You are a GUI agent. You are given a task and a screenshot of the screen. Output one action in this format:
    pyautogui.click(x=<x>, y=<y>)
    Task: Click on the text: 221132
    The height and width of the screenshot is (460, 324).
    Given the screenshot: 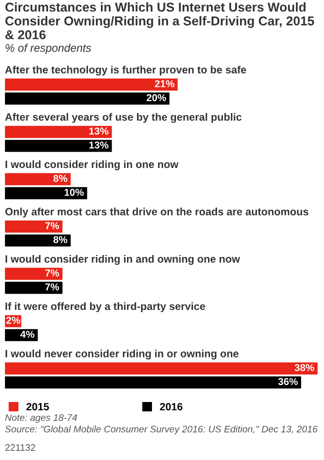 What is the action you would take?
    pyautogui.click(x=20, y=447)
    